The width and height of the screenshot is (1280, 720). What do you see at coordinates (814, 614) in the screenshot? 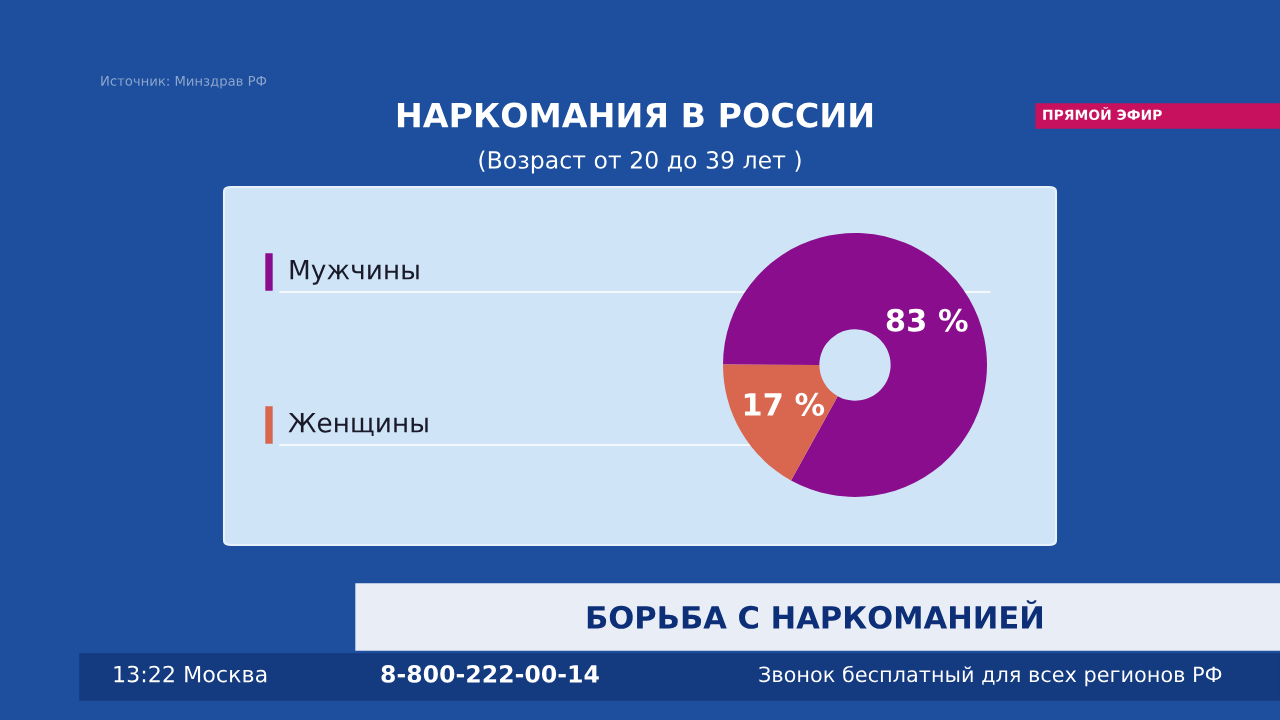
I see `text: БОРЬБА С НАРКОМАНИЕЙ` at bounding box center [814, 614].